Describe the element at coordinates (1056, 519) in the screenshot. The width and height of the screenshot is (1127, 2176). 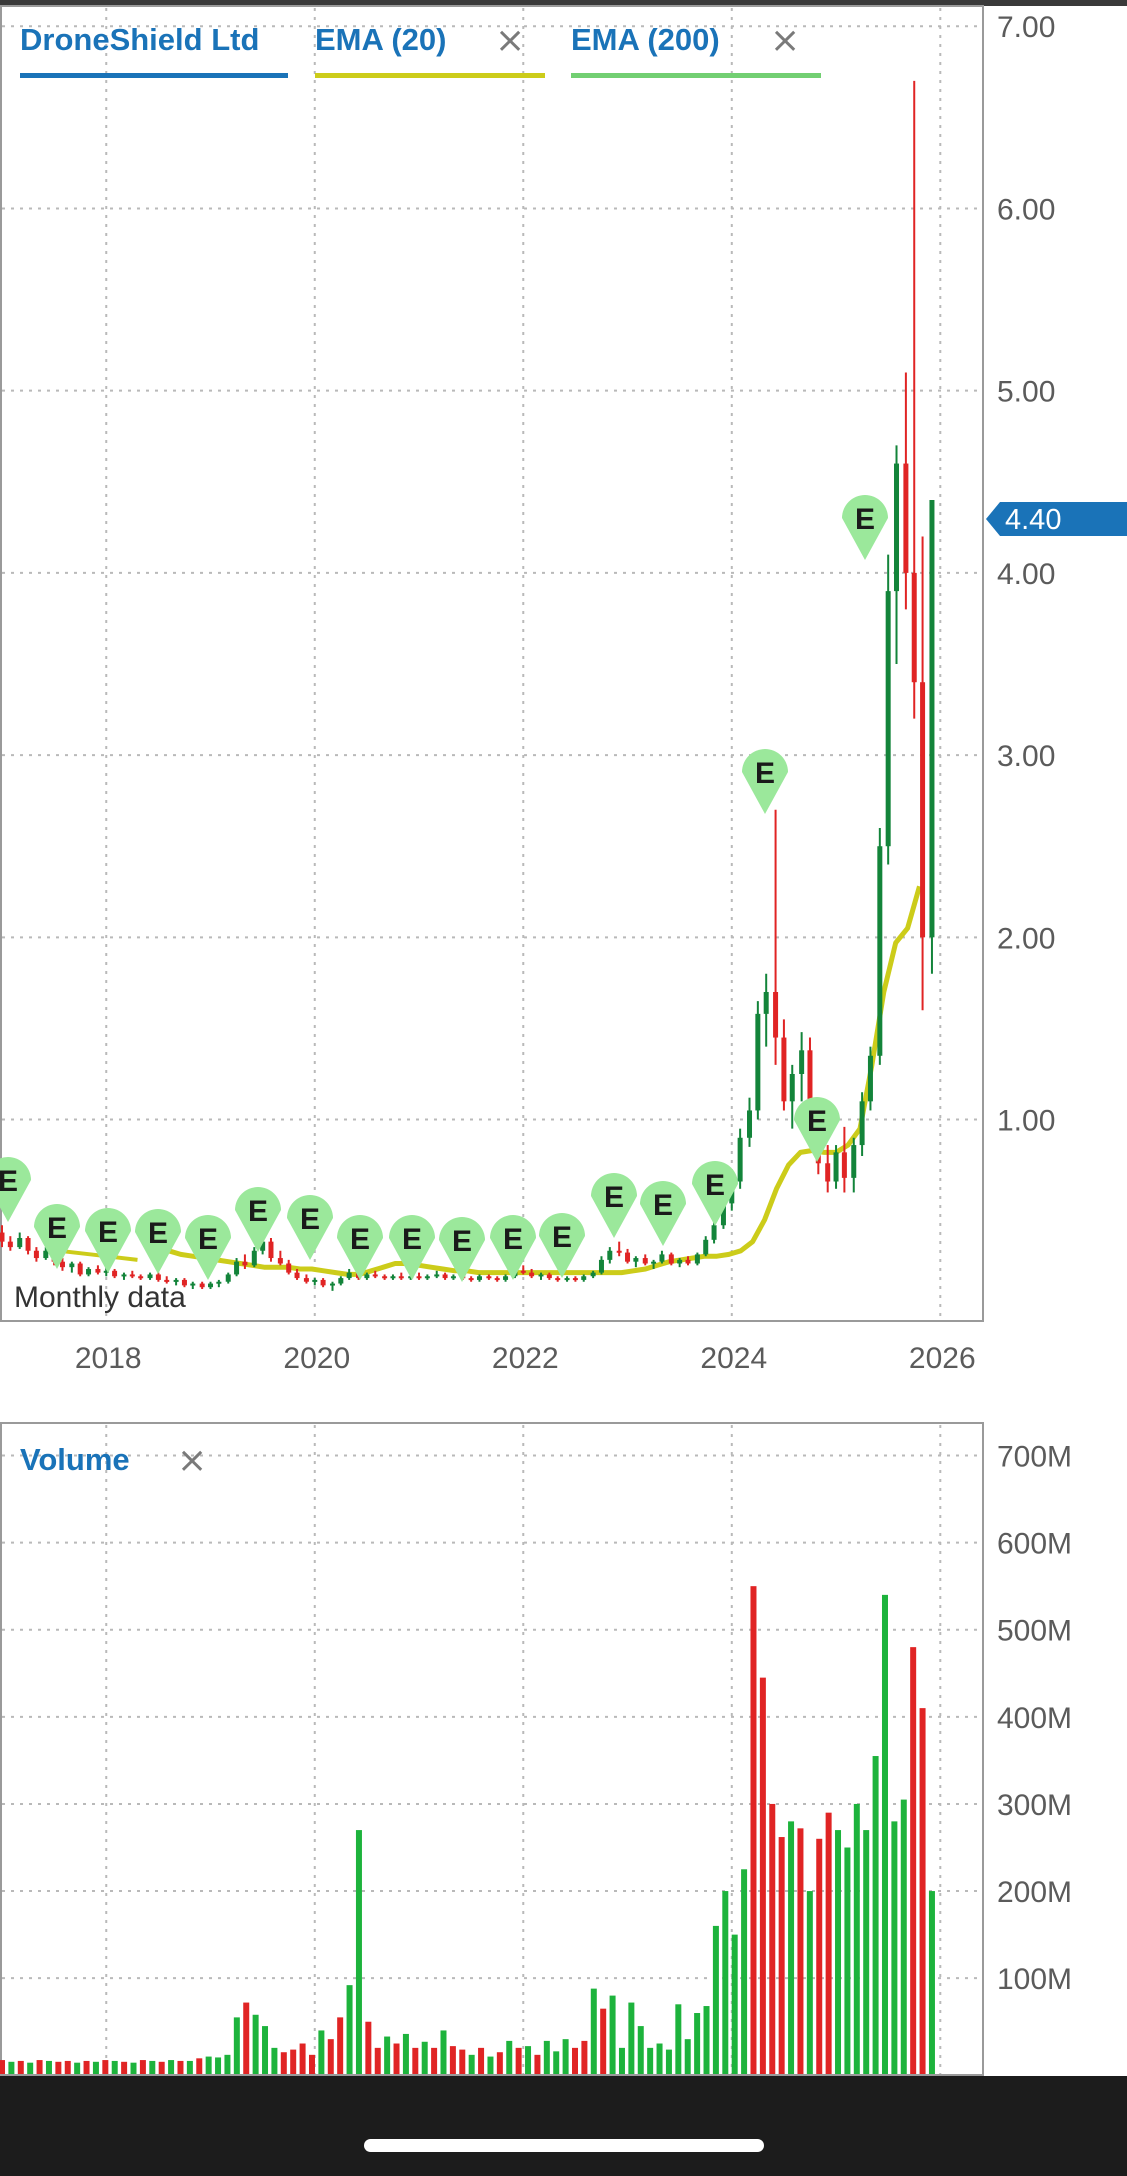
I see `current-price-tag: 4.40` at that location.